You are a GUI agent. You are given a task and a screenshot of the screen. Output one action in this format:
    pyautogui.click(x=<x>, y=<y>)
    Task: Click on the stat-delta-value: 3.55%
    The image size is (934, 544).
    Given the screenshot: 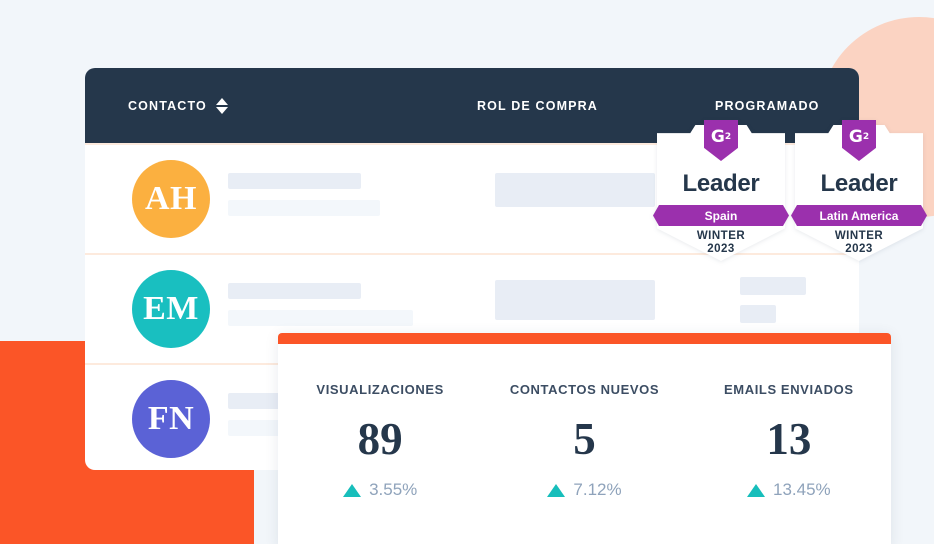 What is the action you would take?
    pyautogui.click(x=393, y=489)
    